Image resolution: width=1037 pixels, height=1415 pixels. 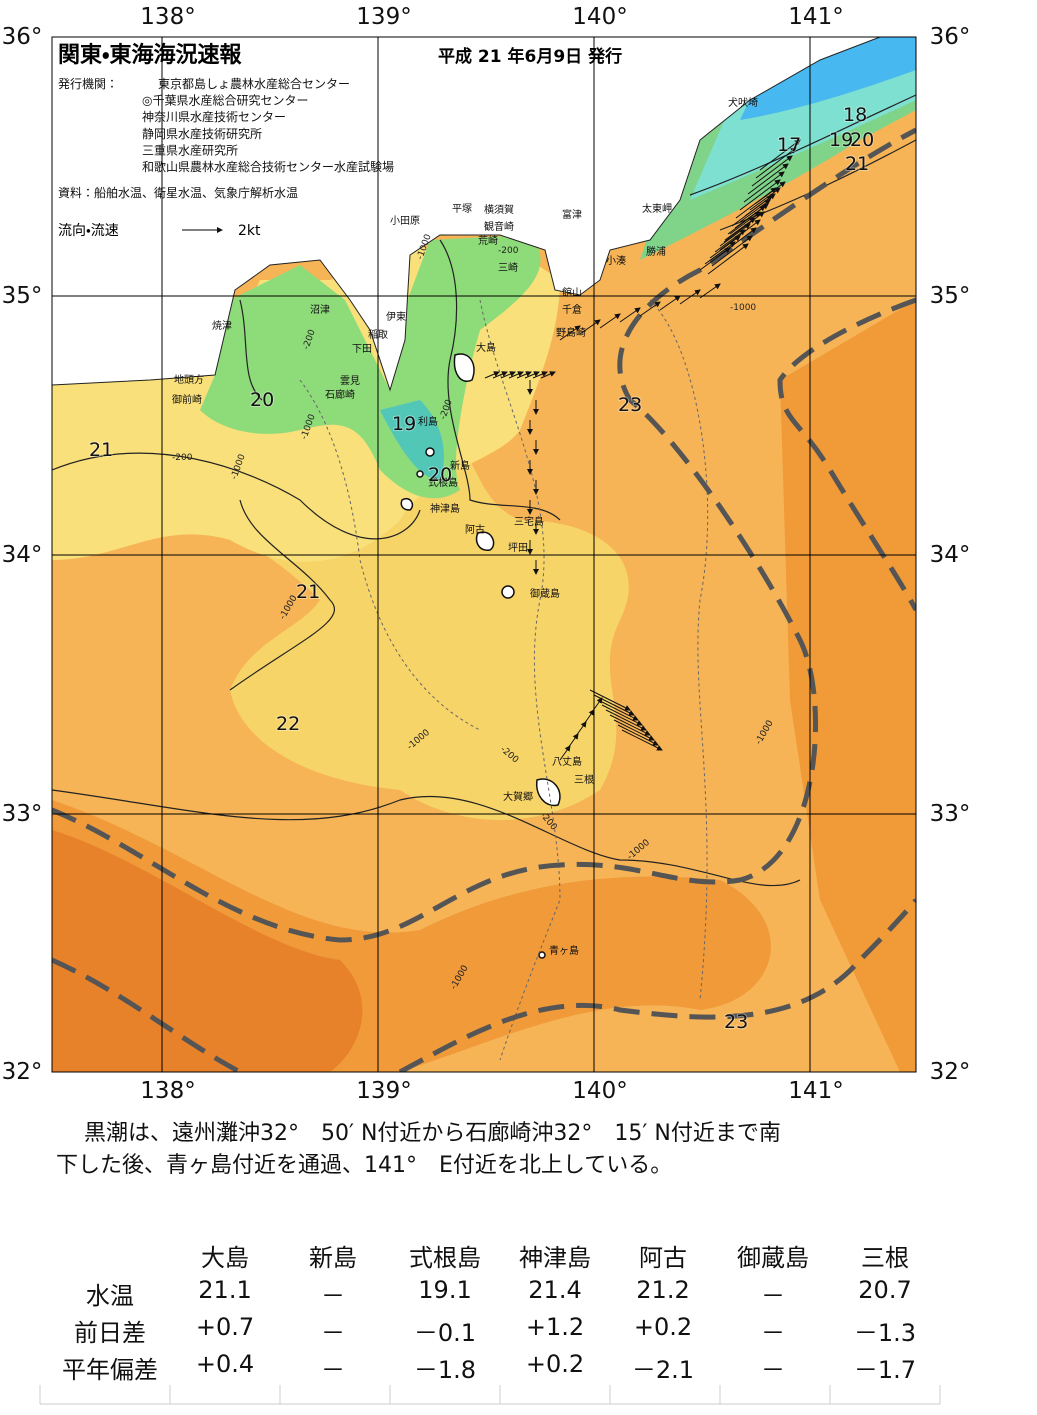 What do you see at coordinates (855, 115) in the screenshot?
I see `isotherm-label: 18` at bounding box center [855, 115].